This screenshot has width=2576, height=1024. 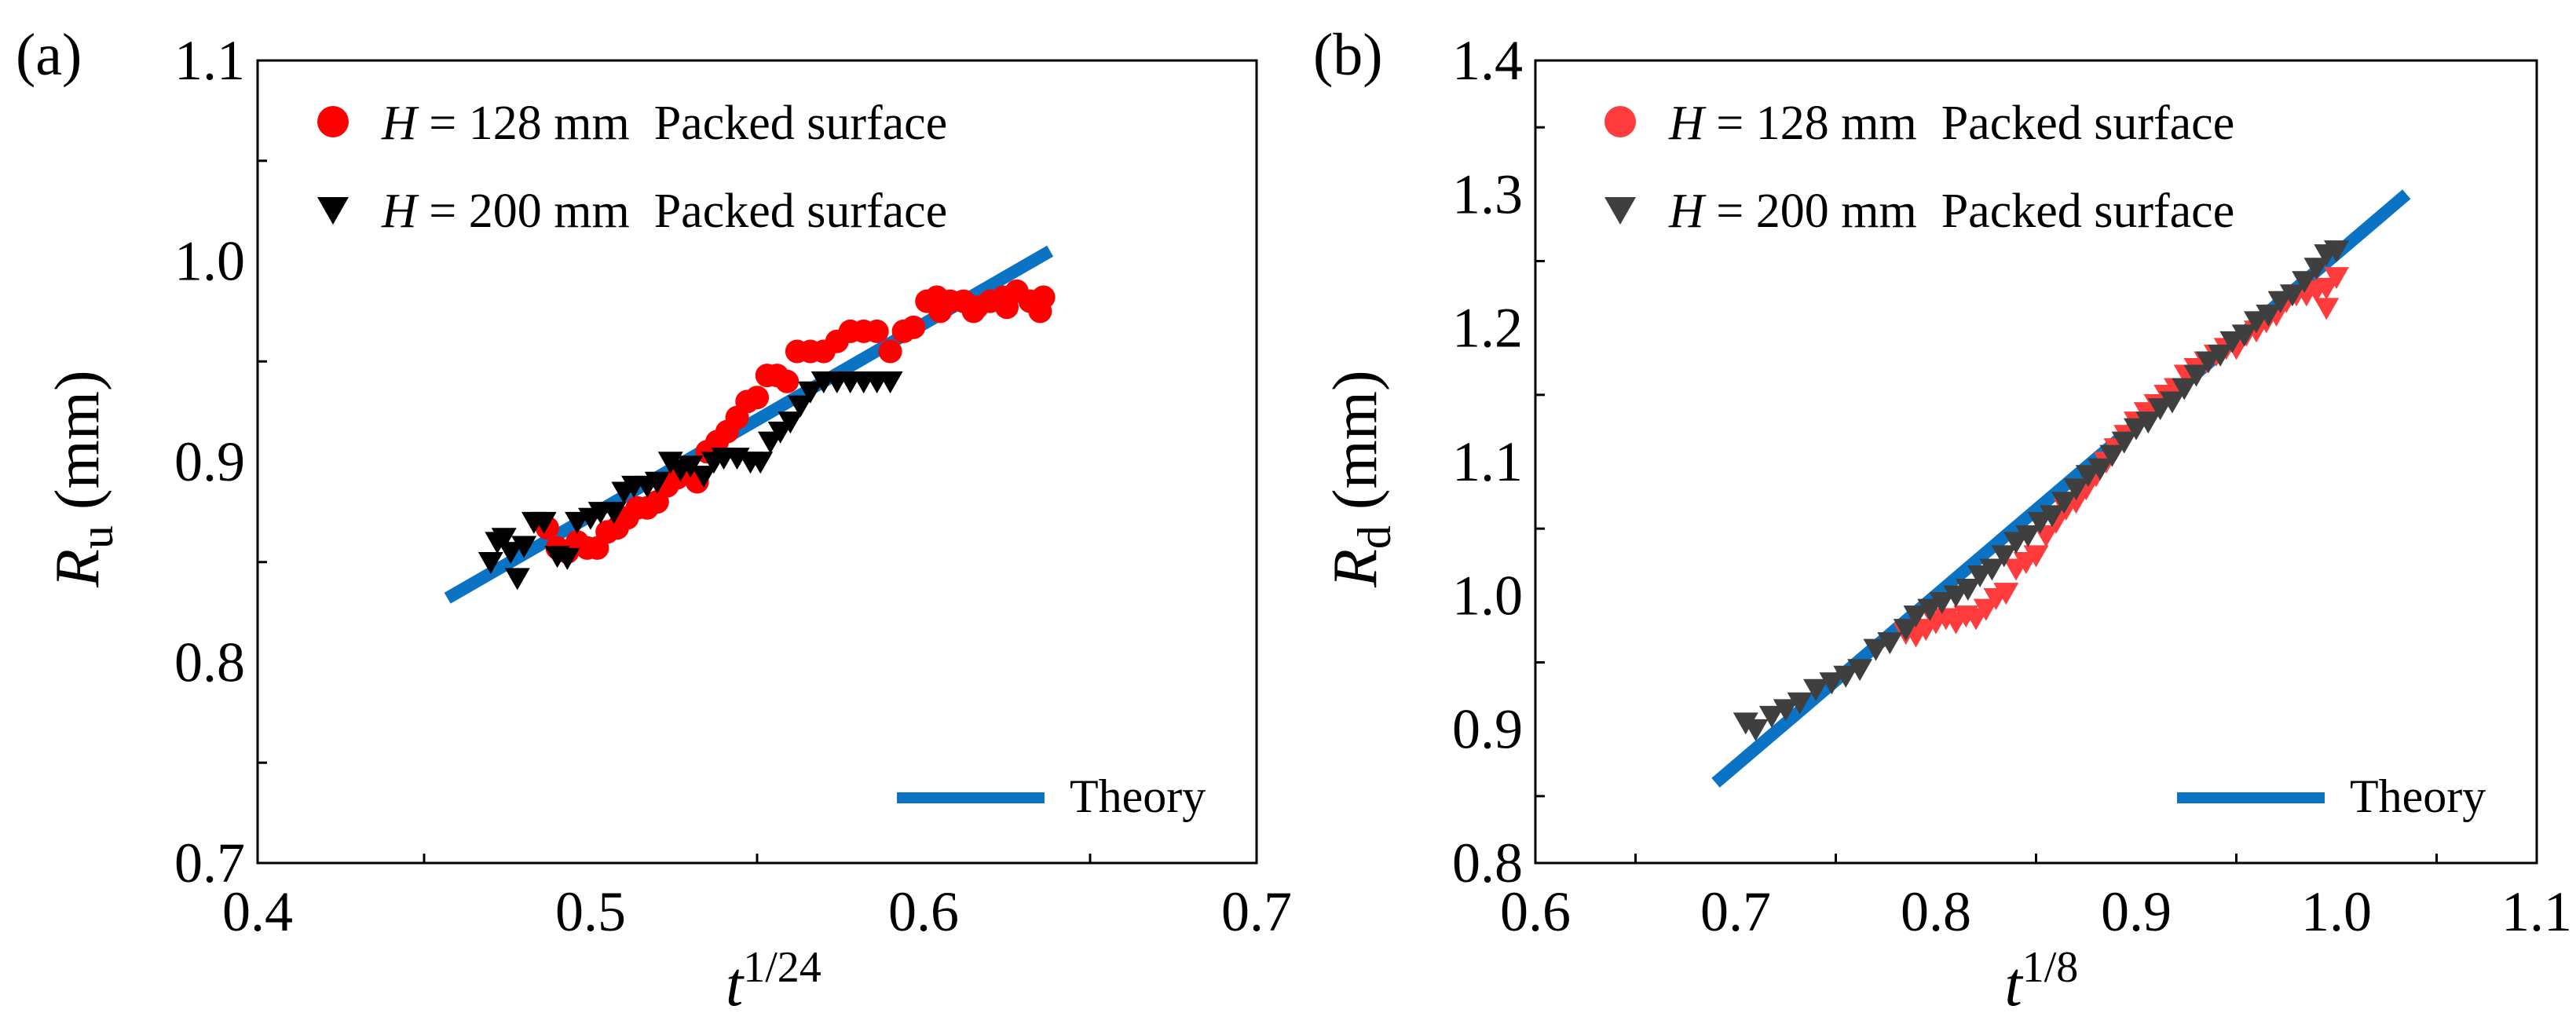 What do you see at coordinates (2041, 490) in the screenshot?
I see `series-1-points` at bounding box center [2041, 490].